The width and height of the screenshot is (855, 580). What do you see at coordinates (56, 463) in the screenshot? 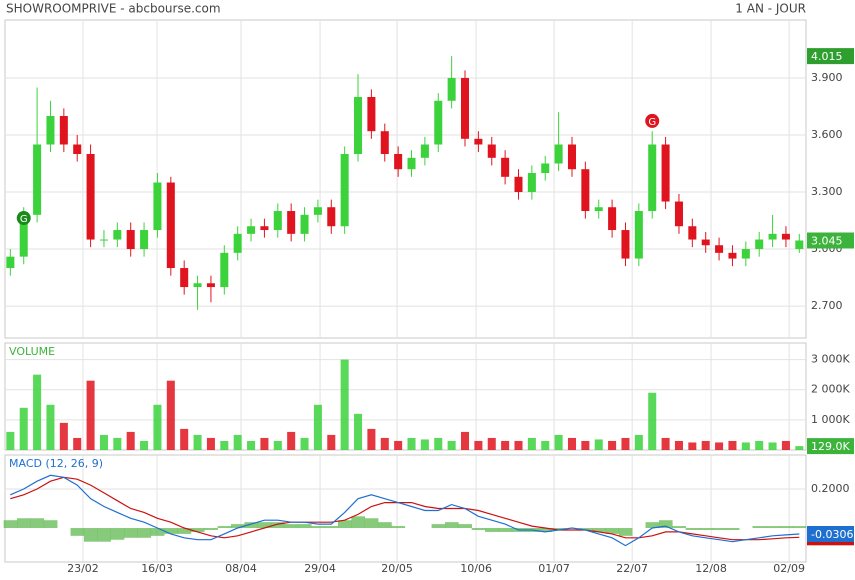
I see `panel-title: MACD (12, 26, 9)` at bounding box center [56, 463].